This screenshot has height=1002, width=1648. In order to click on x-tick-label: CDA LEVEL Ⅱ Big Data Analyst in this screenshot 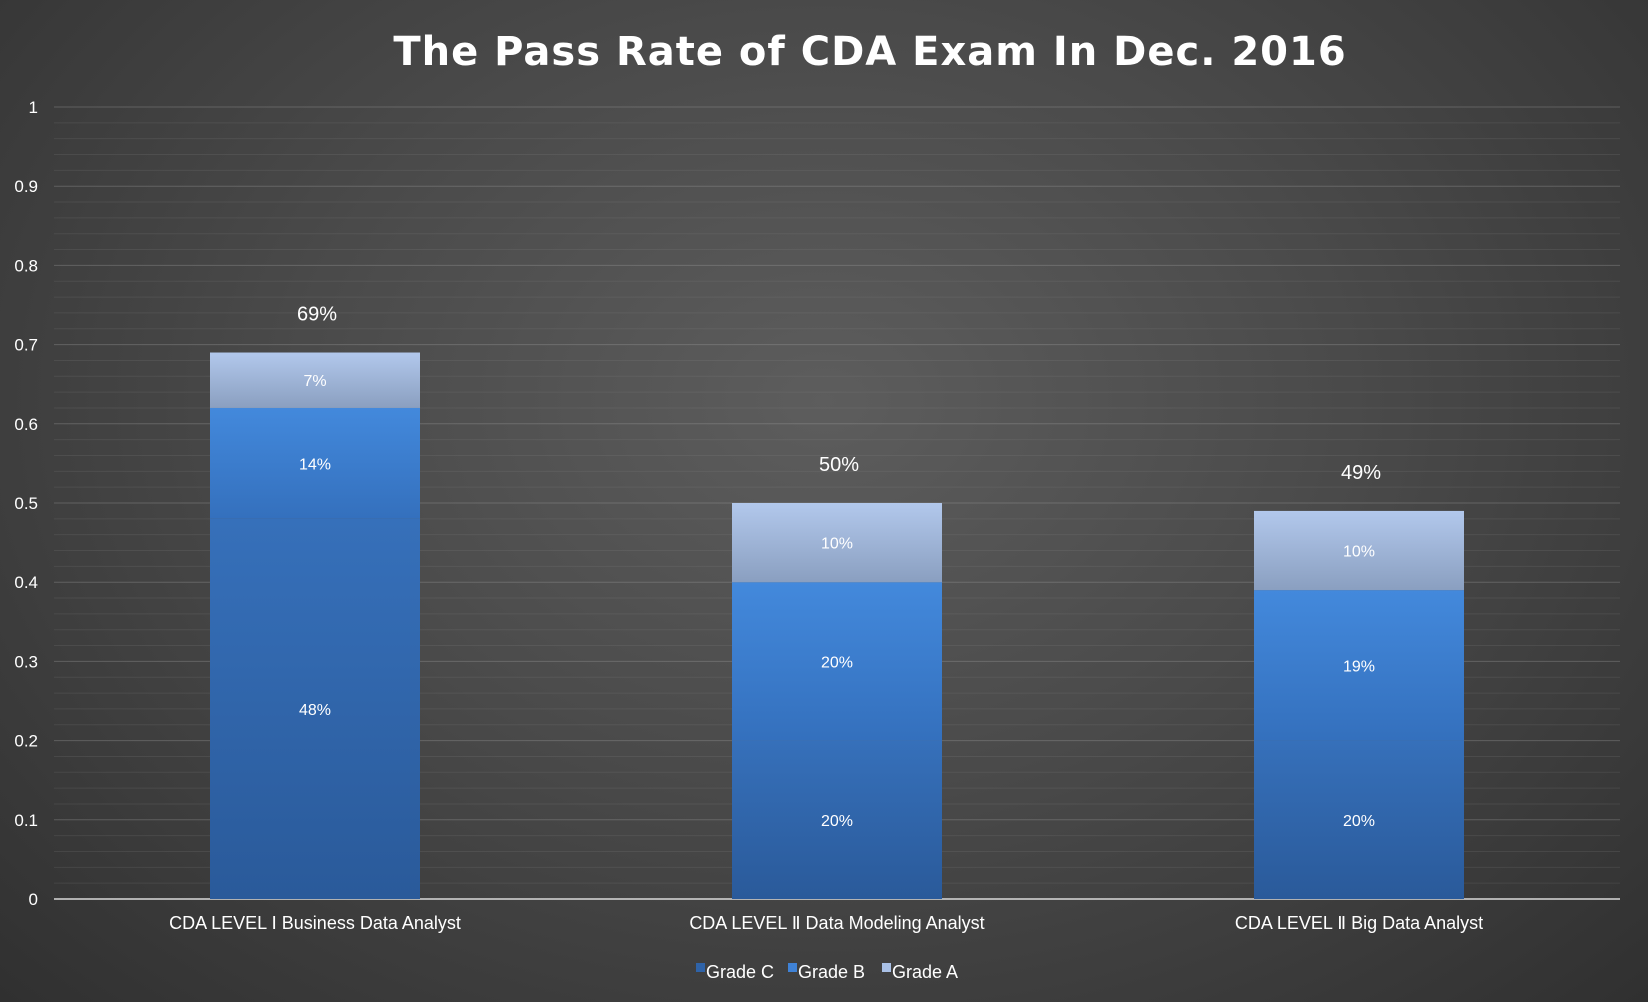, I will do `click(1359, 923)`.